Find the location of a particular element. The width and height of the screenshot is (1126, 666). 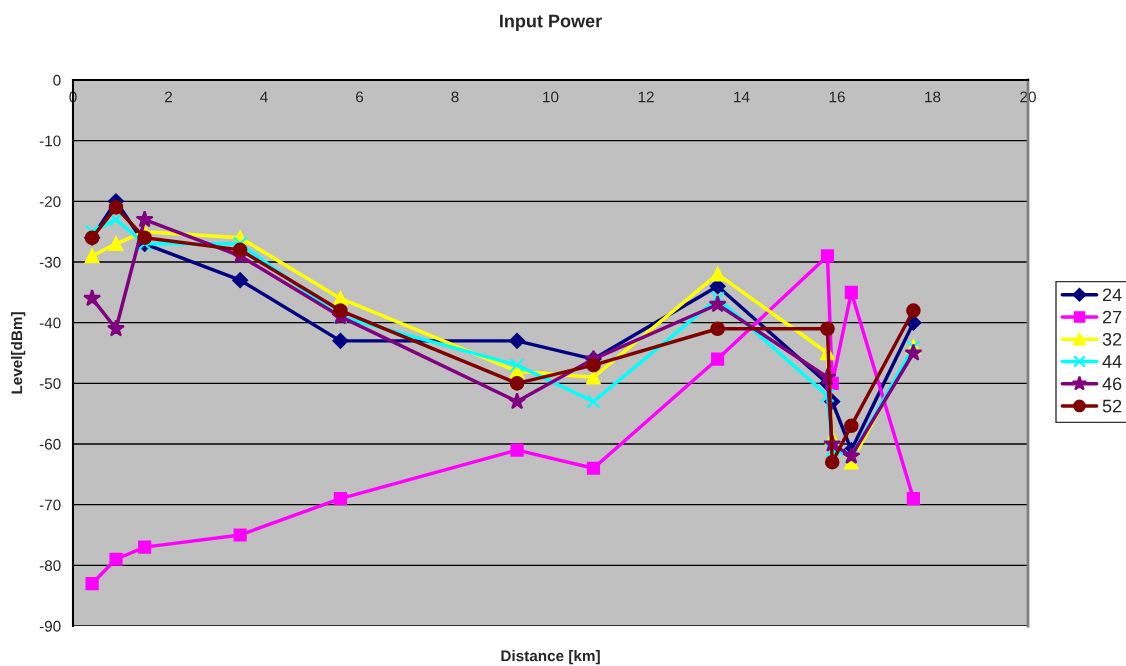

legend-label: 24 is located at coordinates (1112, 295).